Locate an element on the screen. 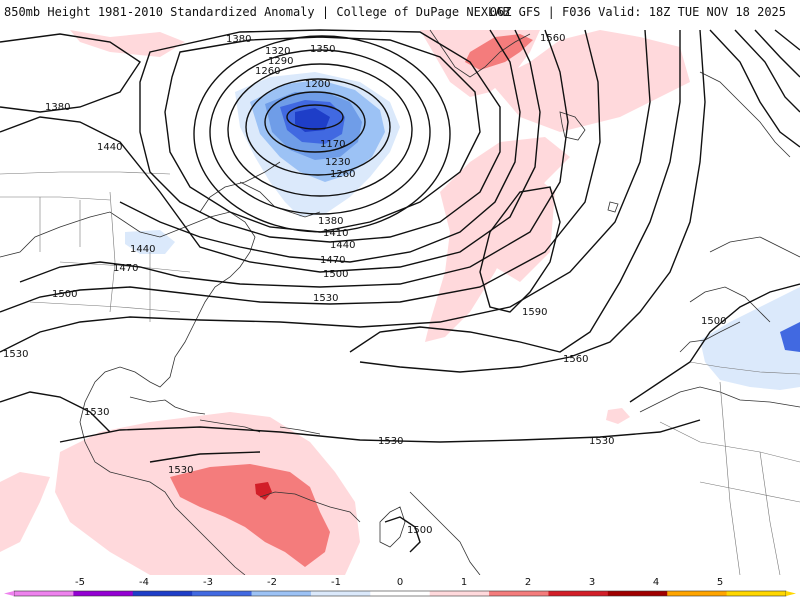 Image resolution: width=800 pixels, height=600 pixels. contour-1380-west is located at coordinates (70, 73).